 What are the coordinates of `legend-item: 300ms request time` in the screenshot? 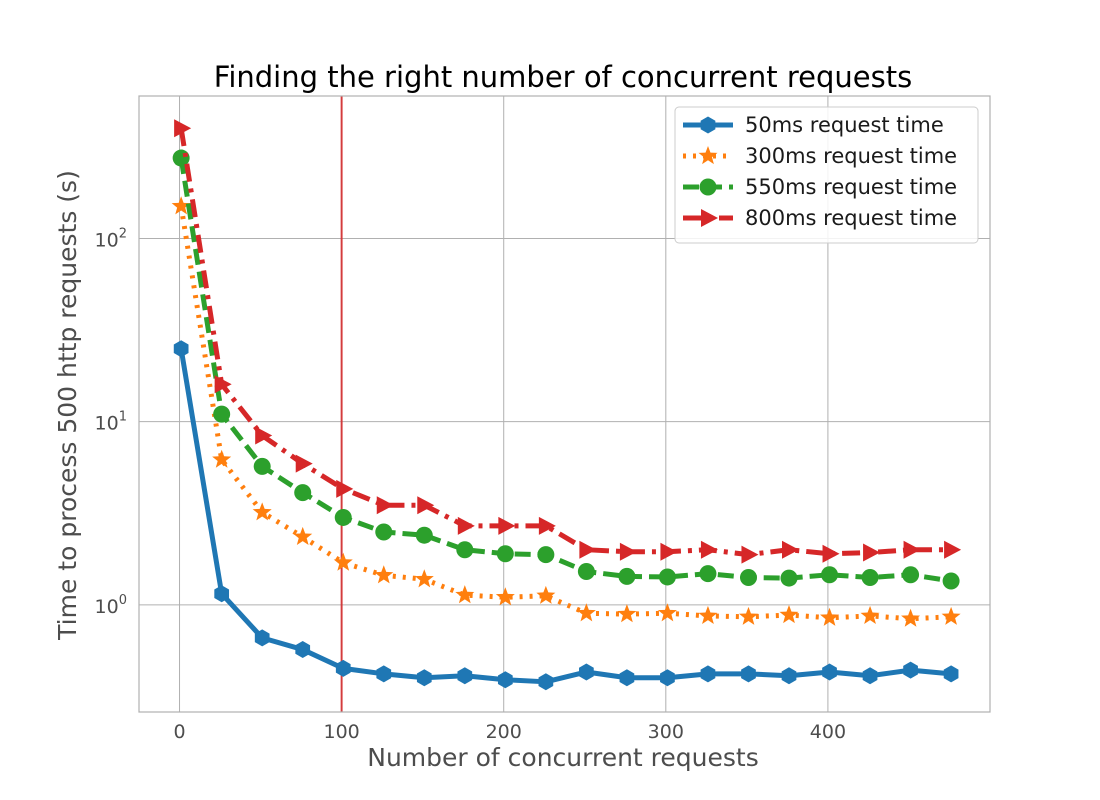 It's located at (820, 156).